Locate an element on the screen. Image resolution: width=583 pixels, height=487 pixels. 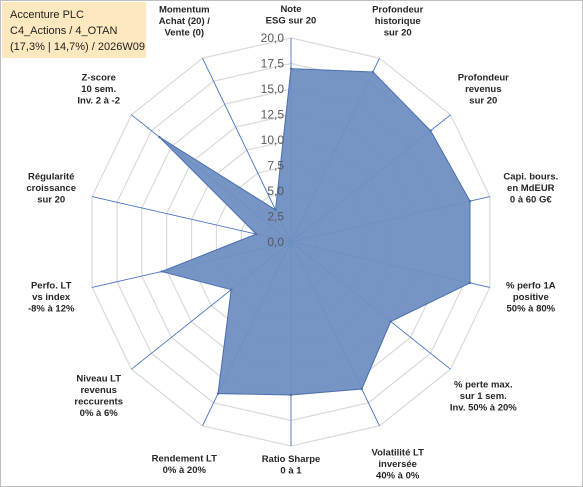
tick-label-3: 7,5 is located at coordinates (275, 166).